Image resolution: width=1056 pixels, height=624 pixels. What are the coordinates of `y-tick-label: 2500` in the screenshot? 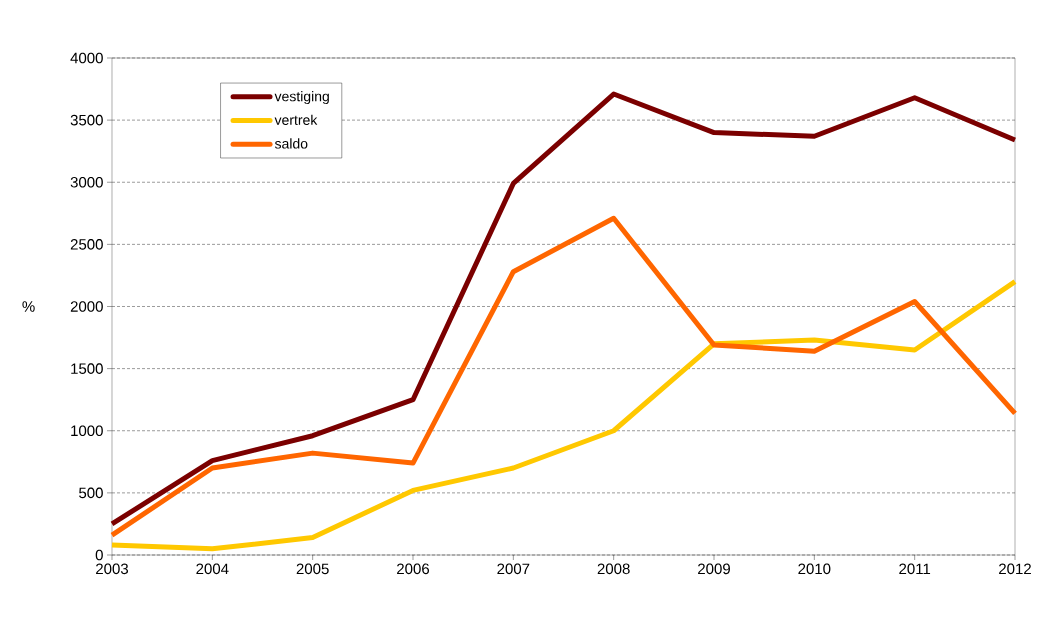 It's located at (86, 244).